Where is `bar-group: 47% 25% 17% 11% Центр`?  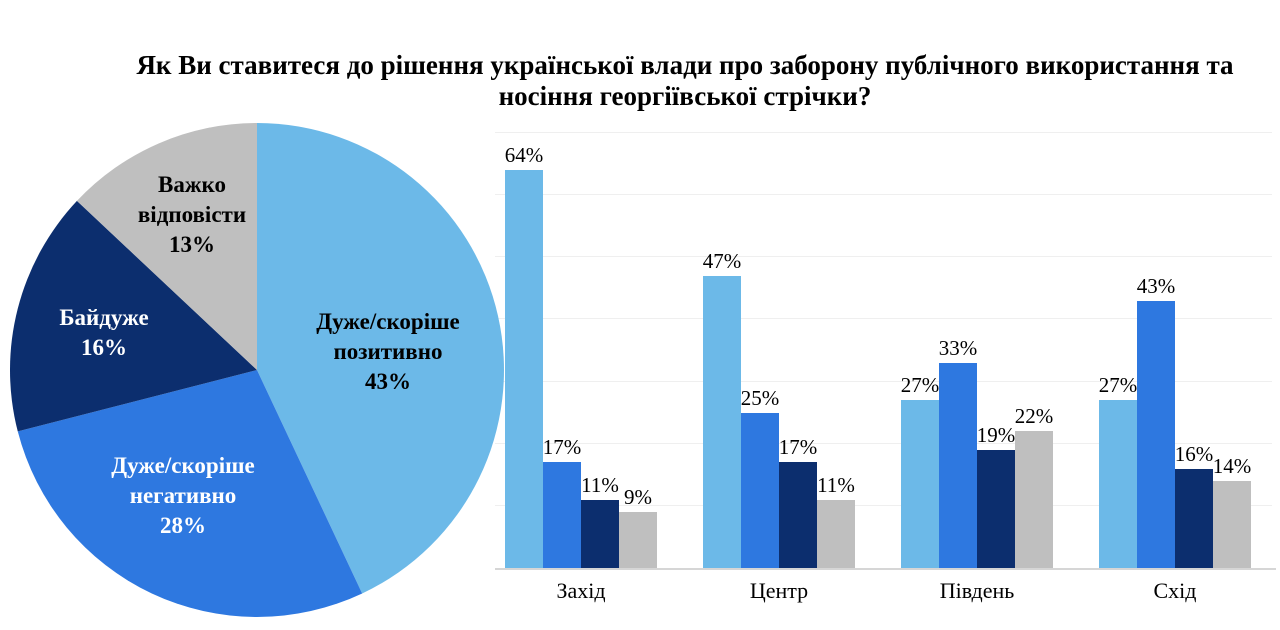 bar-group: 47% 25% 17% 11% Центр is located at coordinates (779, 368).